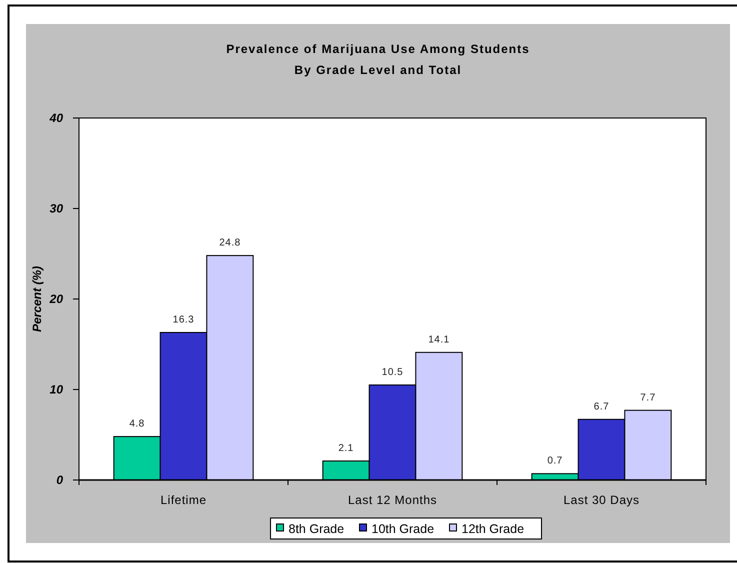  Describe the element at coordinates (393, 500) in the screenshot. I see `x-tick-label: Last 12 Months` at that location.